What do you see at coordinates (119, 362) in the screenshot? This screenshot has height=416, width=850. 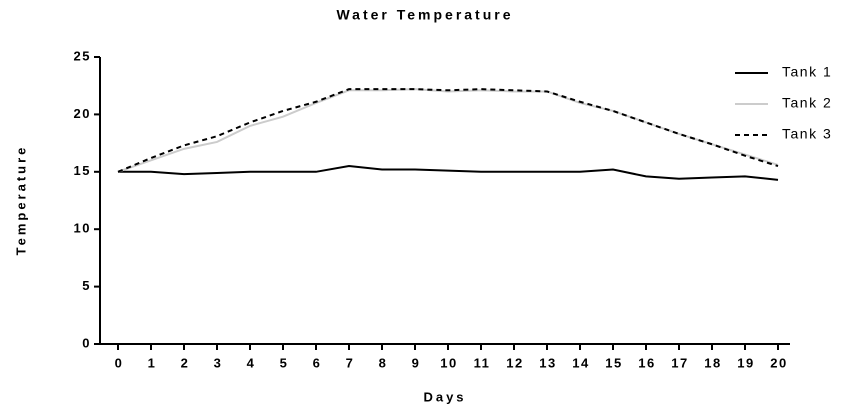 I see `x-tick-label: 0` at bounding box center [119, 362].